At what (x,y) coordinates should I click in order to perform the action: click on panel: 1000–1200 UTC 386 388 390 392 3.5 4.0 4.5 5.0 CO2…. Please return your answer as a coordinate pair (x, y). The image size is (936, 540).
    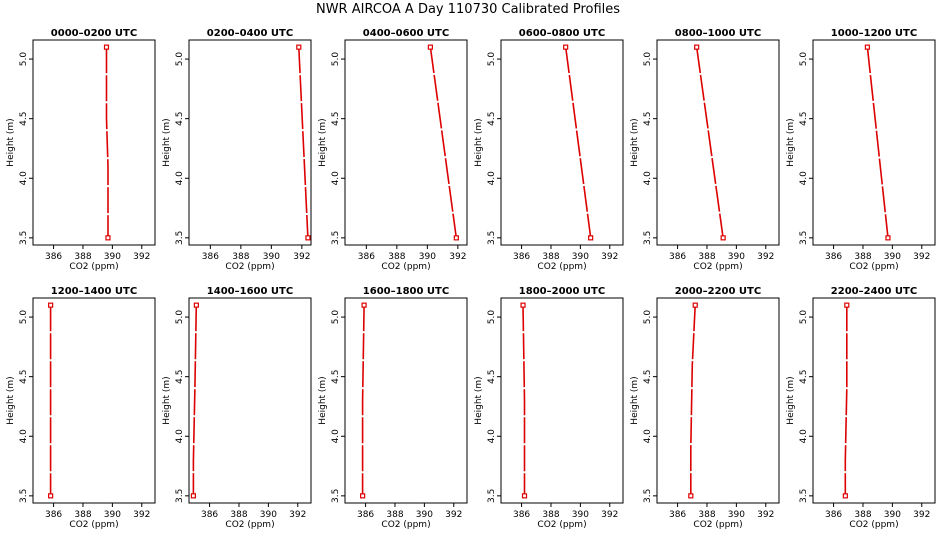
    Looking at the image, I should click on (861, 150).